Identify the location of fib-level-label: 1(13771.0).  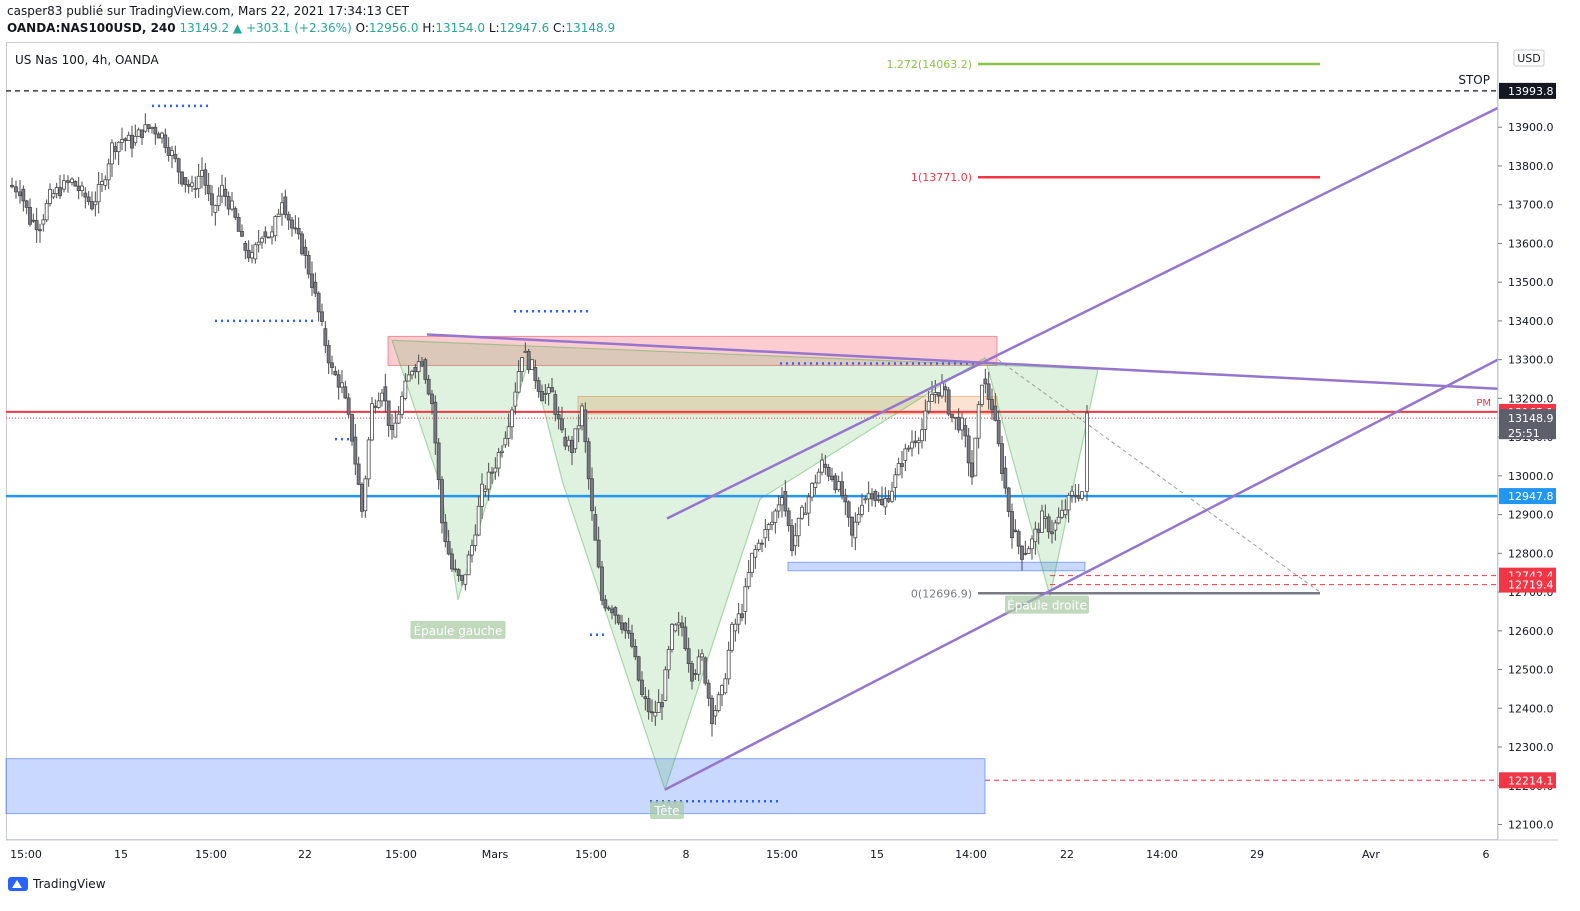
(941, 177).